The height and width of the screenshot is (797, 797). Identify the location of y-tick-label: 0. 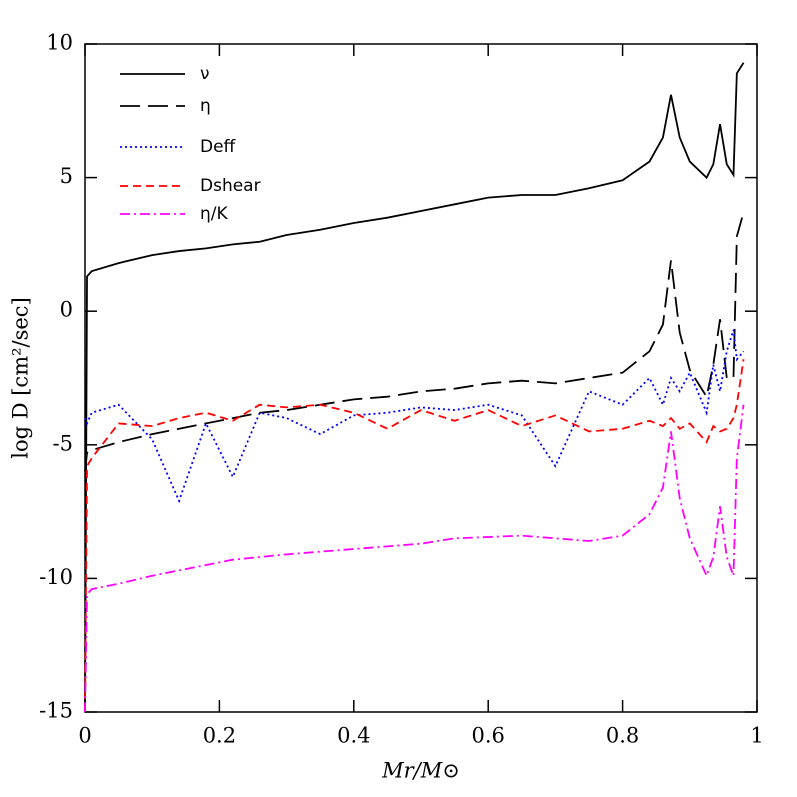
(66, 310).